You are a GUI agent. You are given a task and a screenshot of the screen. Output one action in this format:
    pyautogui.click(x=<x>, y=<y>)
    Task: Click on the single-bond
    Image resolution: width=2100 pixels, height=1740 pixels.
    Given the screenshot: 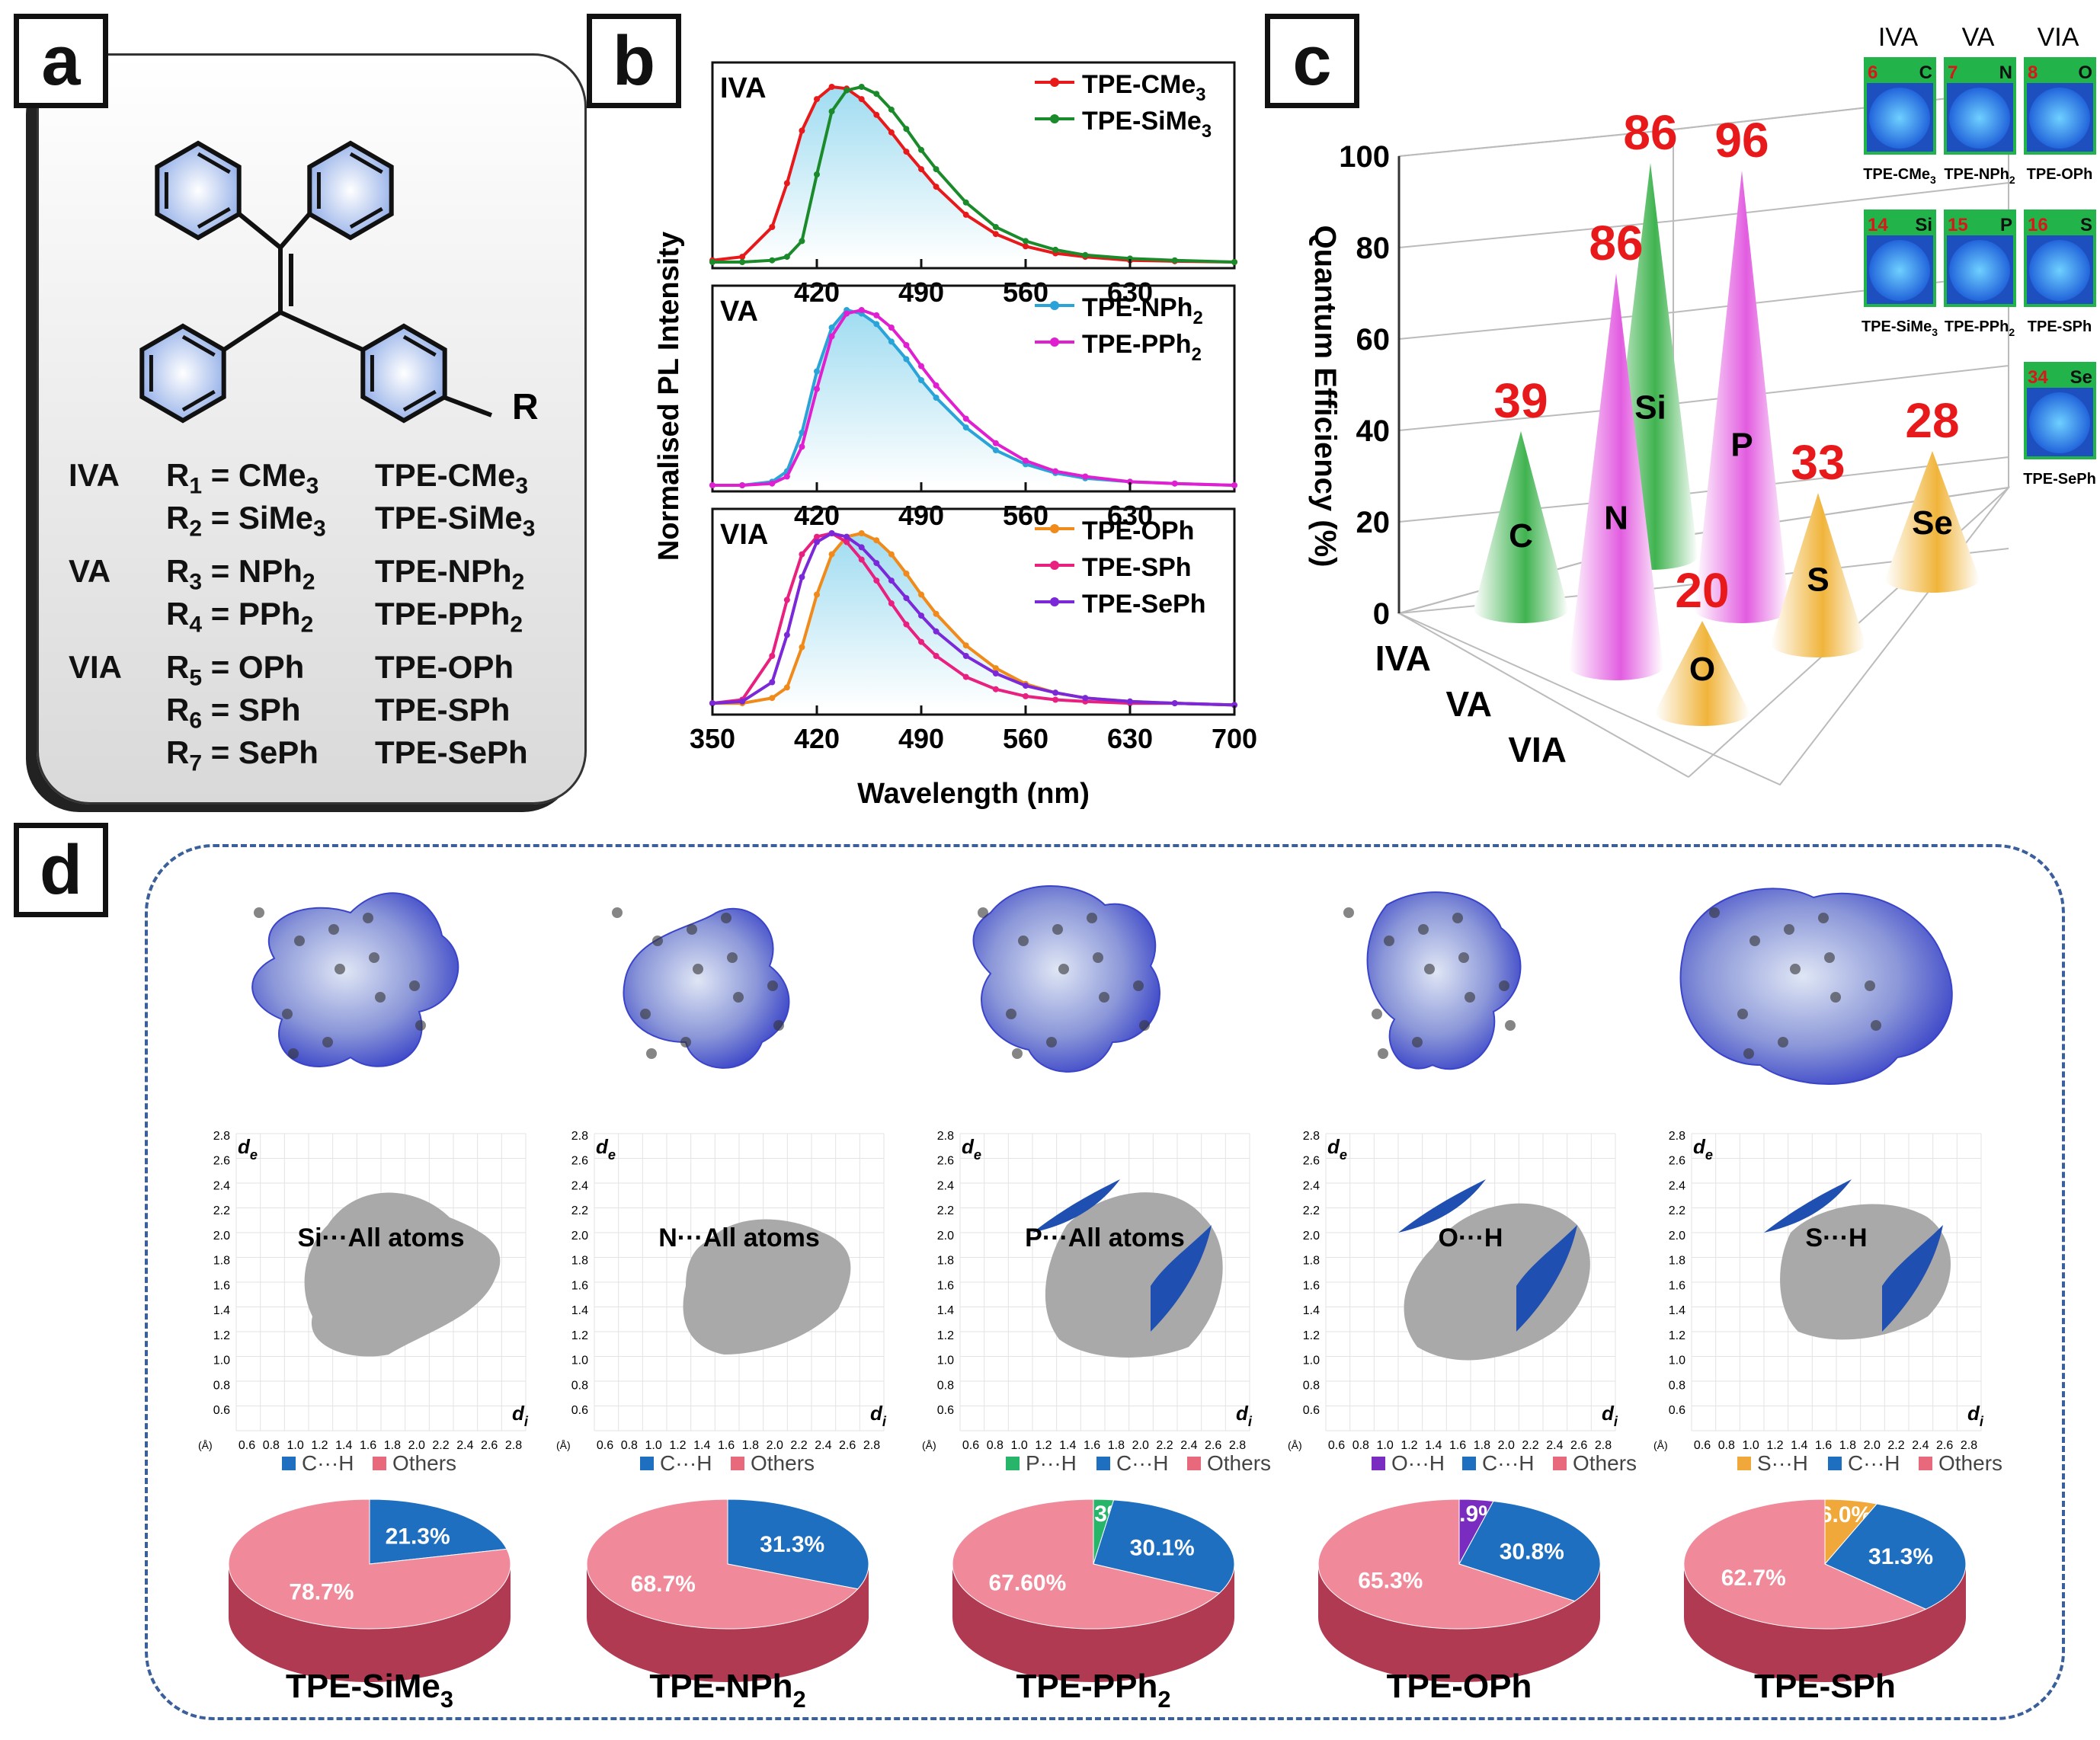 What is the action you would take?
    pyautogui.click(x=260, y=231)
    